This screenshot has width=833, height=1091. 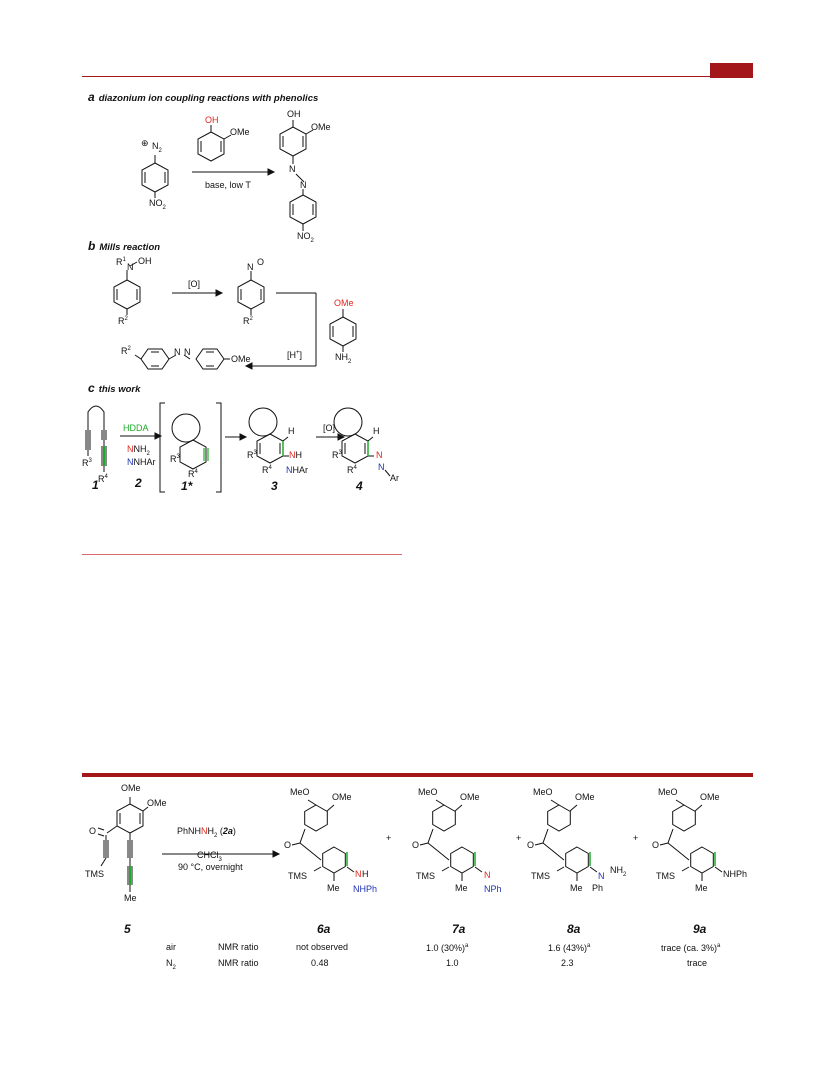 What do you see at coordinates (352, 470) in the screenshot?
I see `product-4-r4: R4` at bounding box center [352, 470].